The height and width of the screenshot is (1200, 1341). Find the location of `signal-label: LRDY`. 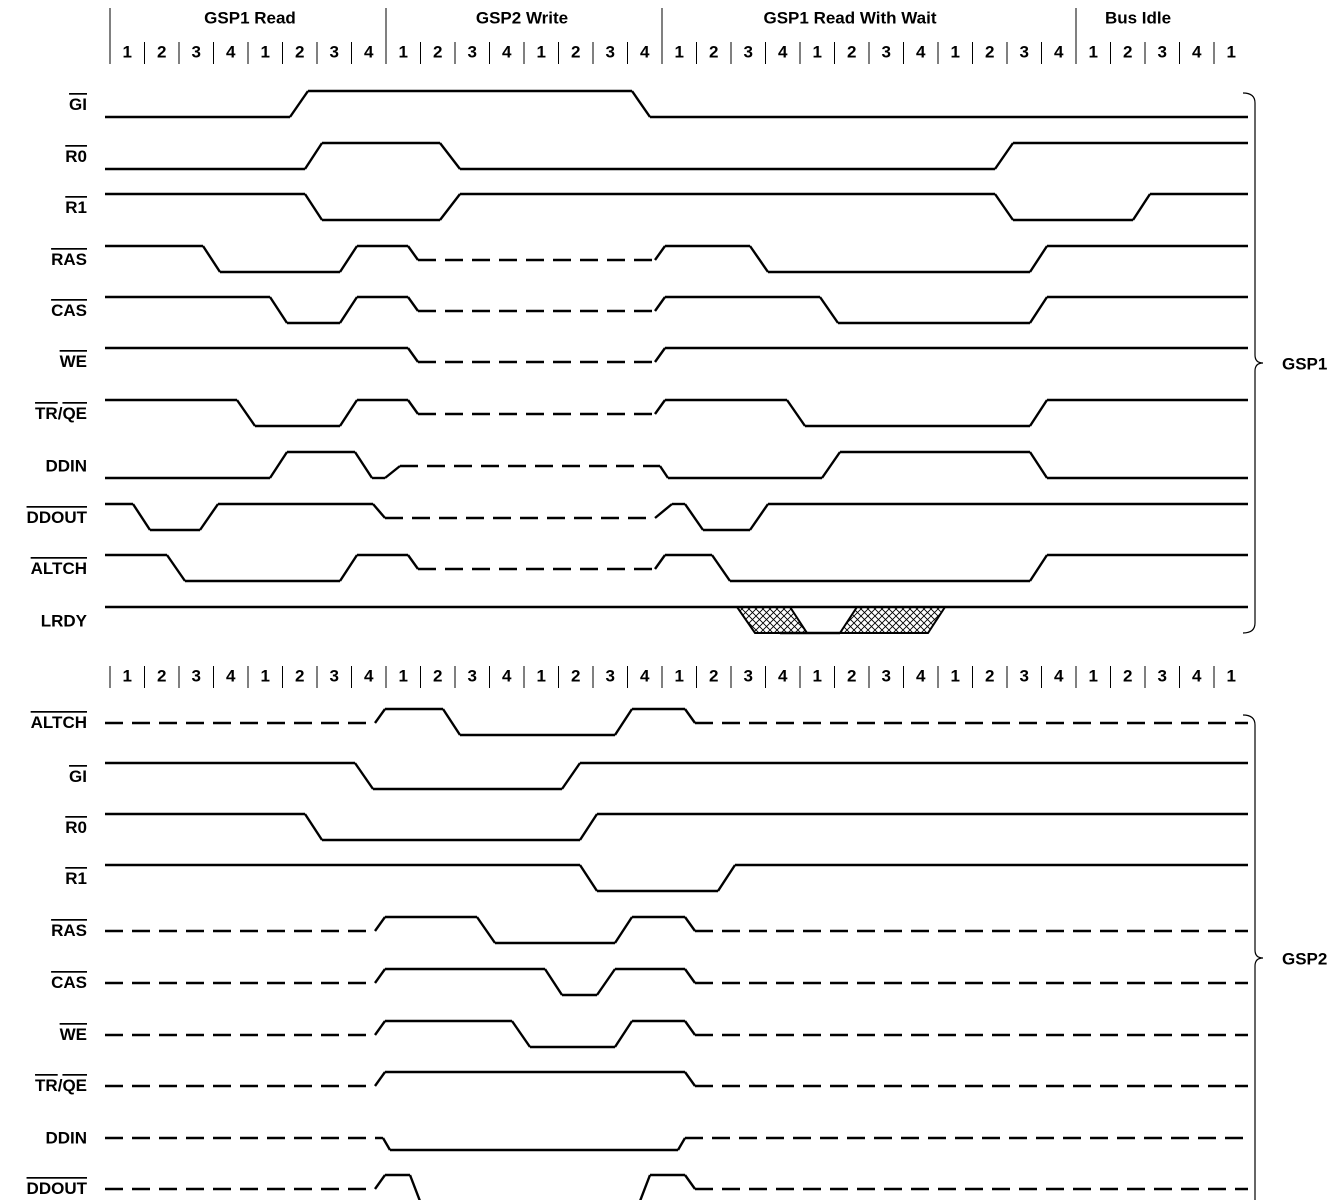

signal-label: LRDY is located at coordinates (64, 620).